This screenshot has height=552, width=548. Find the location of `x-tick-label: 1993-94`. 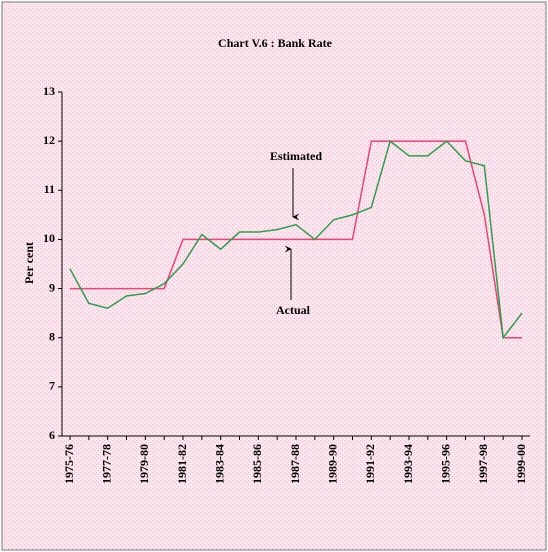

x-tick-label: 1993-94 is located at coordinates (408, 464).